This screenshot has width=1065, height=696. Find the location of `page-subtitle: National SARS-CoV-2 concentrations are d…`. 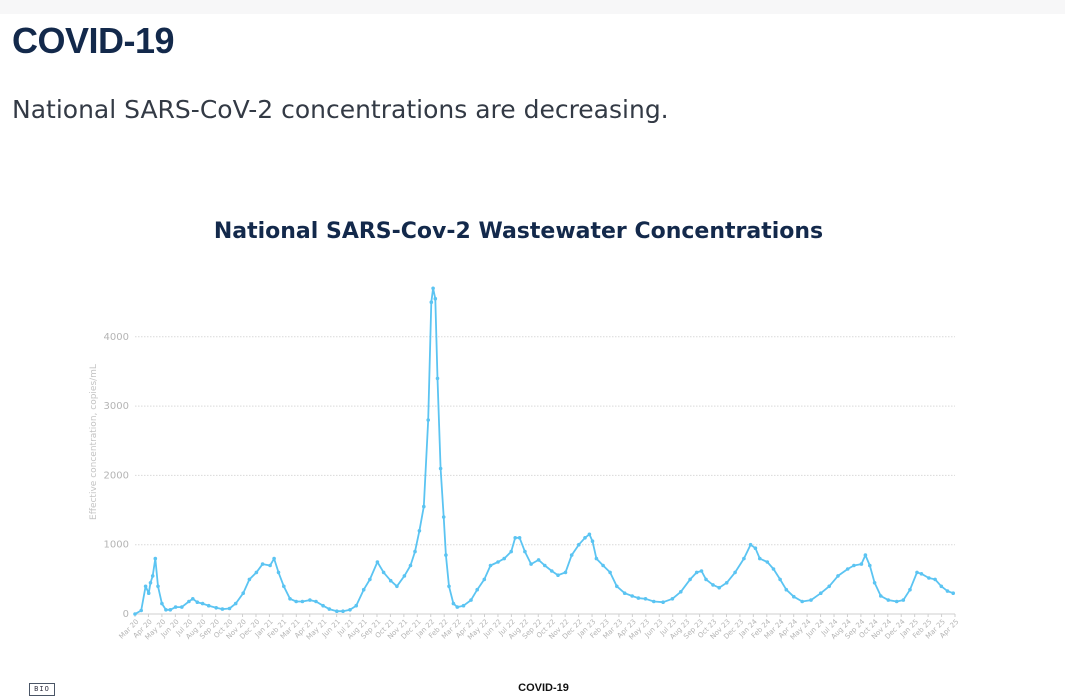

page-subtitle: National SARS-CoV-2 concentrations are d… is located at coordinates (340, 109).